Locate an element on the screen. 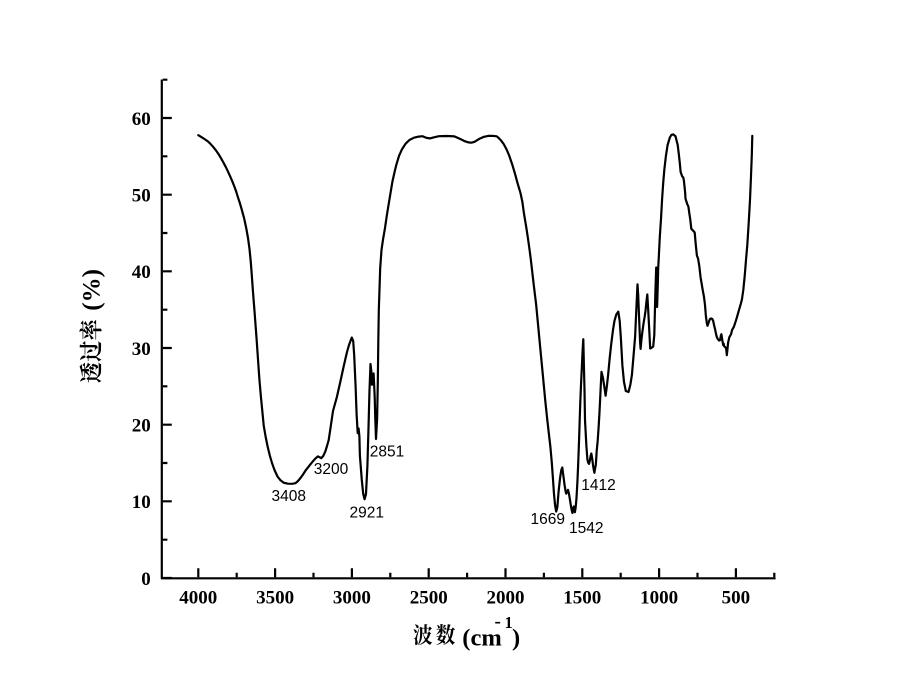  svg-text: 40 is located at coordinates (141, 272).